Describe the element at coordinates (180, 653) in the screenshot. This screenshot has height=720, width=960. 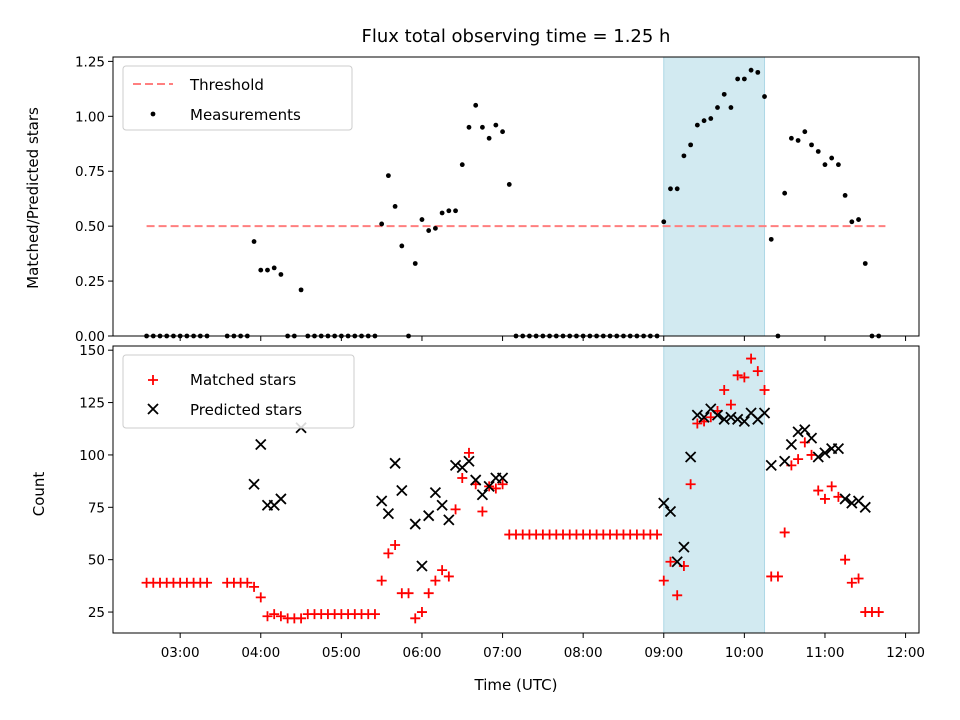
I see `x-tick-label: 03:00` at that location.